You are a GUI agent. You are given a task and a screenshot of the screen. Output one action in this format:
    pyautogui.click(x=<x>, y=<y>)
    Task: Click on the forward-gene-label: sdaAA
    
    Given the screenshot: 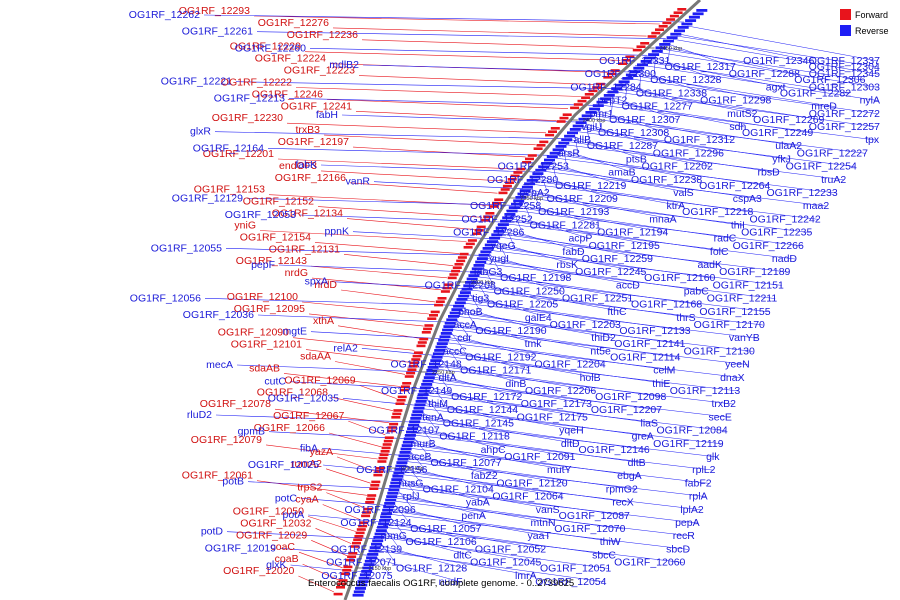 What is the action you would take?
    pyautogui.click(x=315, y=357)
    